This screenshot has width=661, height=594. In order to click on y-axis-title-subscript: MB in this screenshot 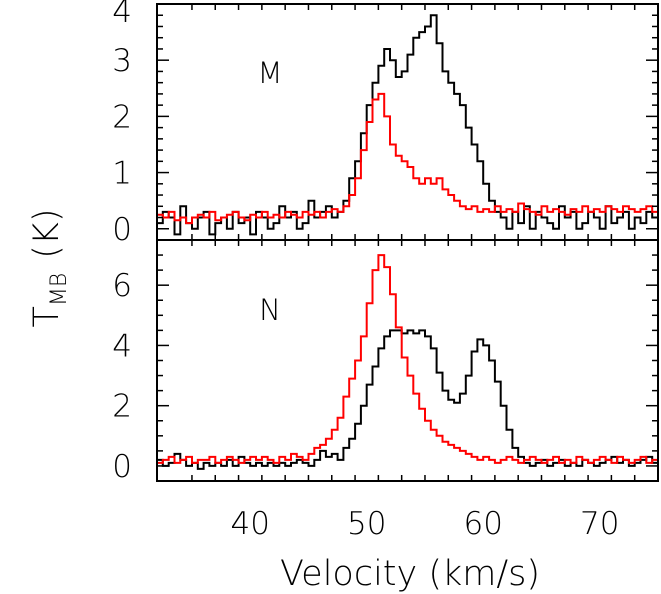, I will do `click(59, 289)`.